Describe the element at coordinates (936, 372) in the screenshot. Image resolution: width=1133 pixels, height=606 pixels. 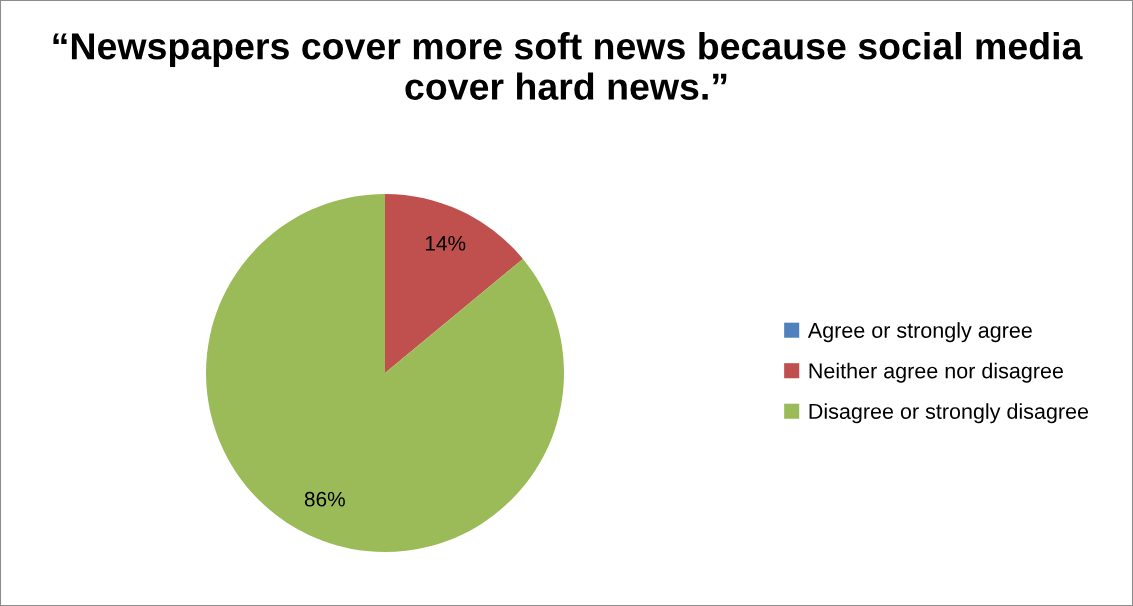
I see `legend-label: Neither agree nor disagree` at that location.